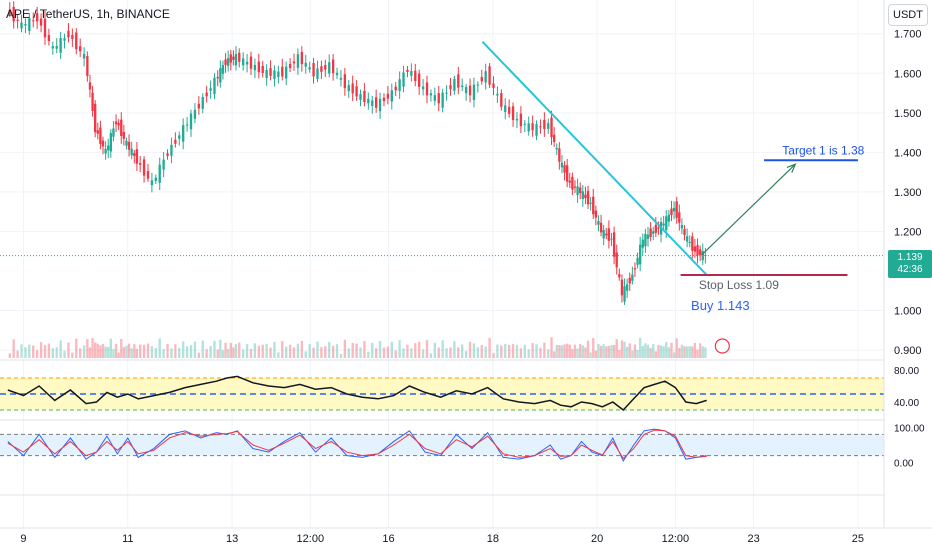 The height and width of the screenshot is (550, 932). What do you see at coordinates (908, 74) in the screenshot?
I see `price-tick-label: 1.600` at bounding box center [908, 74].